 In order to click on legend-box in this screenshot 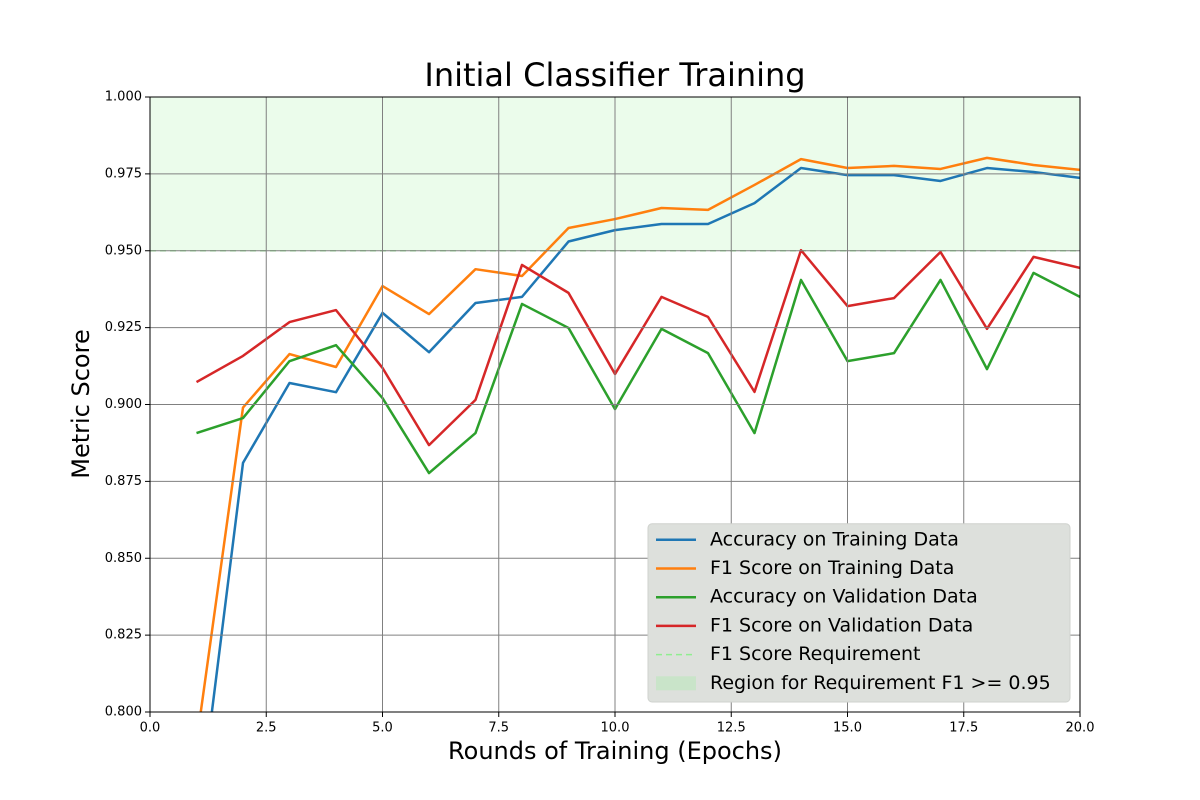, I will do `click(859, 613)`.